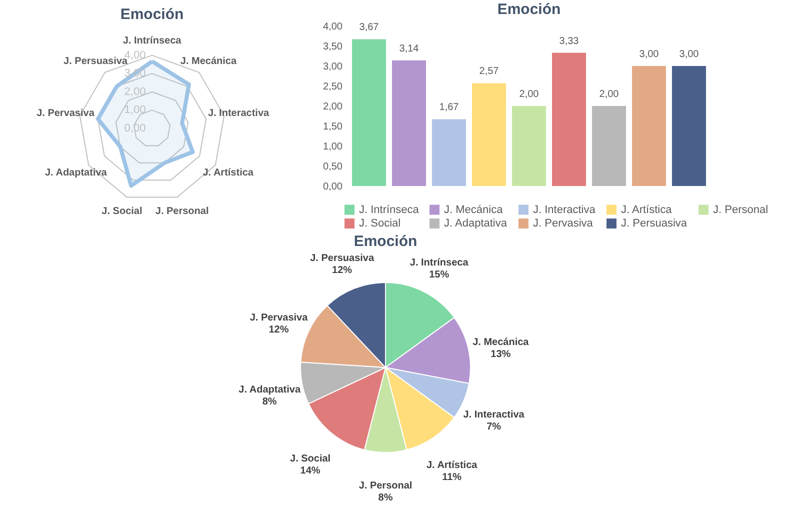 The height and width of the screenshot is (529, 806). I want to click on legend-label: J. Artística, so click(647, 210).